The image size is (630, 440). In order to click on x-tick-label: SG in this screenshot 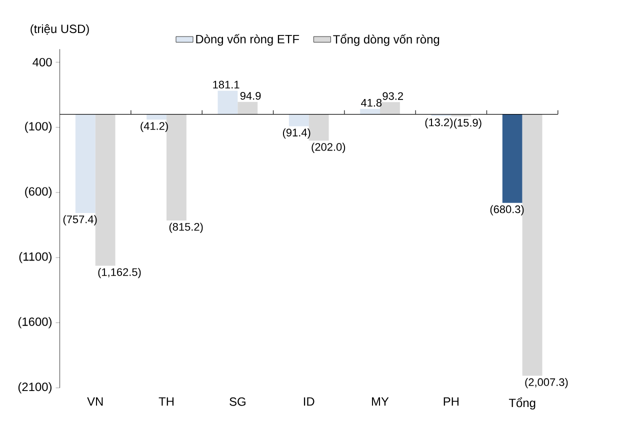, I will do `click(238, 401)`.